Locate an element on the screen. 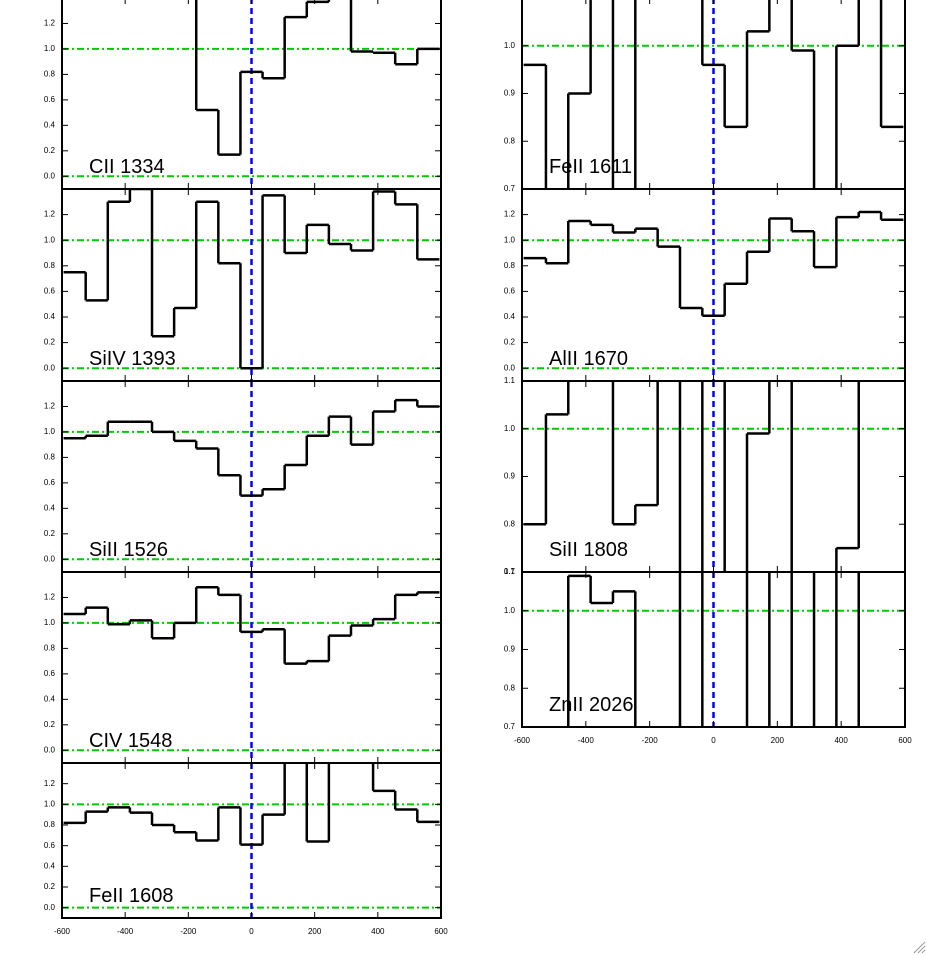 Image resolution: width=927 pixels, height=955 pixels. panel-label: AlII 1670 is located at coordinates (588, 359).